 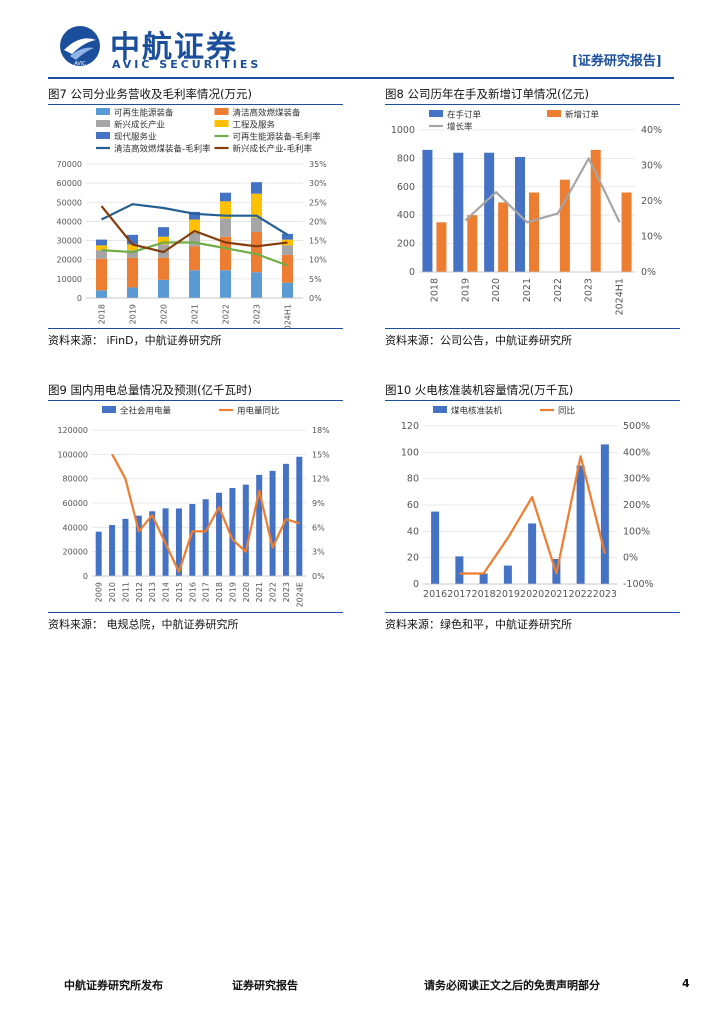 What do you see at coordinates (99, 592) in the screenshot?
I see `x-tick-label: 2009` at bounding box center [99, 592].